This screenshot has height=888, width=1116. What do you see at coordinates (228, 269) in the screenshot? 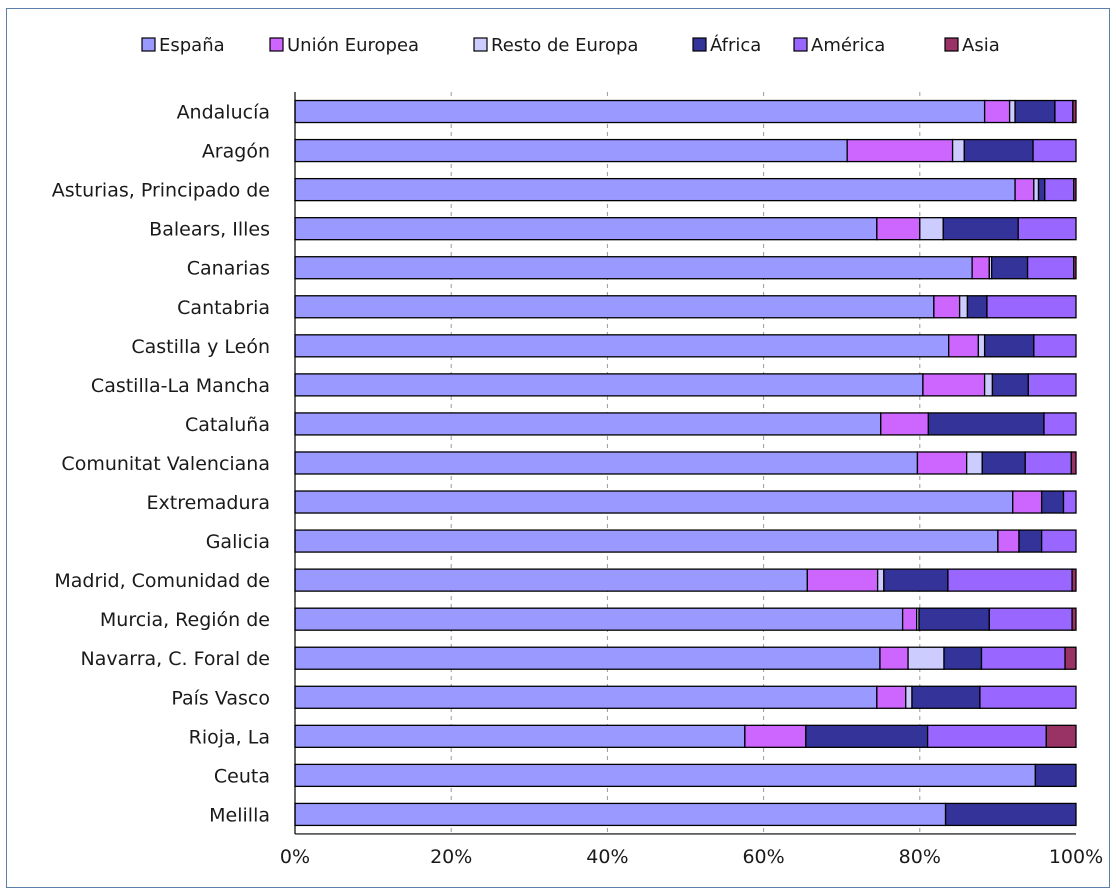
I see `category-label: Canarias` at bounding box center [228, 269].